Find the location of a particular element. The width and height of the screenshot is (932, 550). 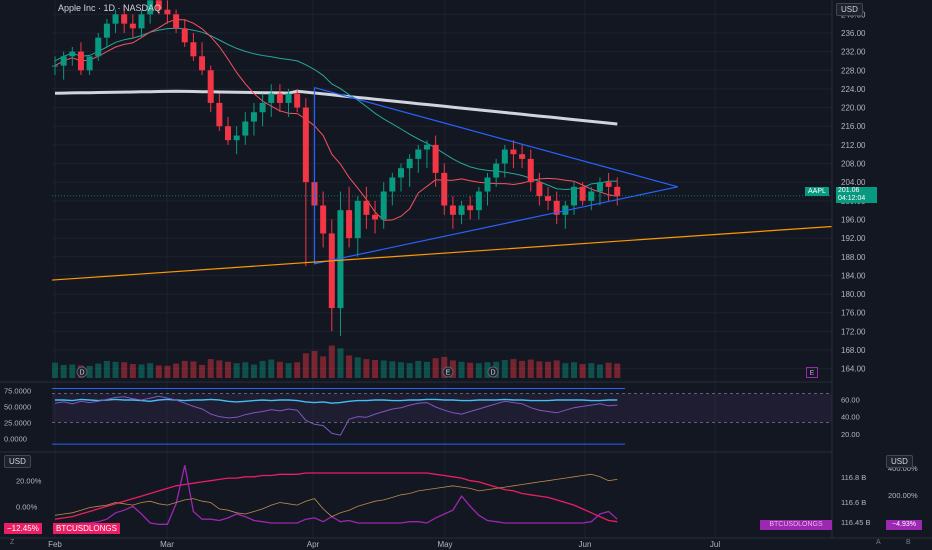

price-line is located at coordinates (336, 495).